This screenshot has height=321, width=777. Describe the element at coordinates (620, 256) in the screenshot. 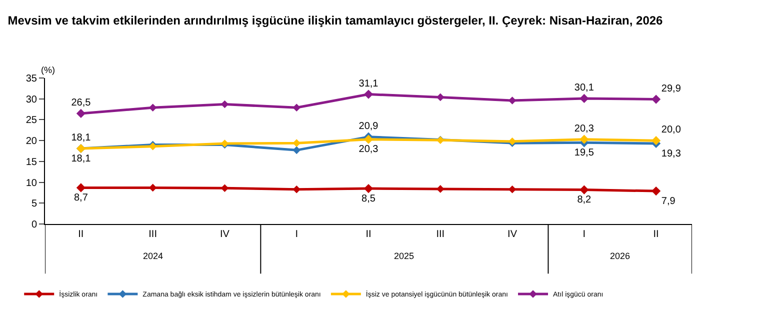

I see `text: 2026` at that location.